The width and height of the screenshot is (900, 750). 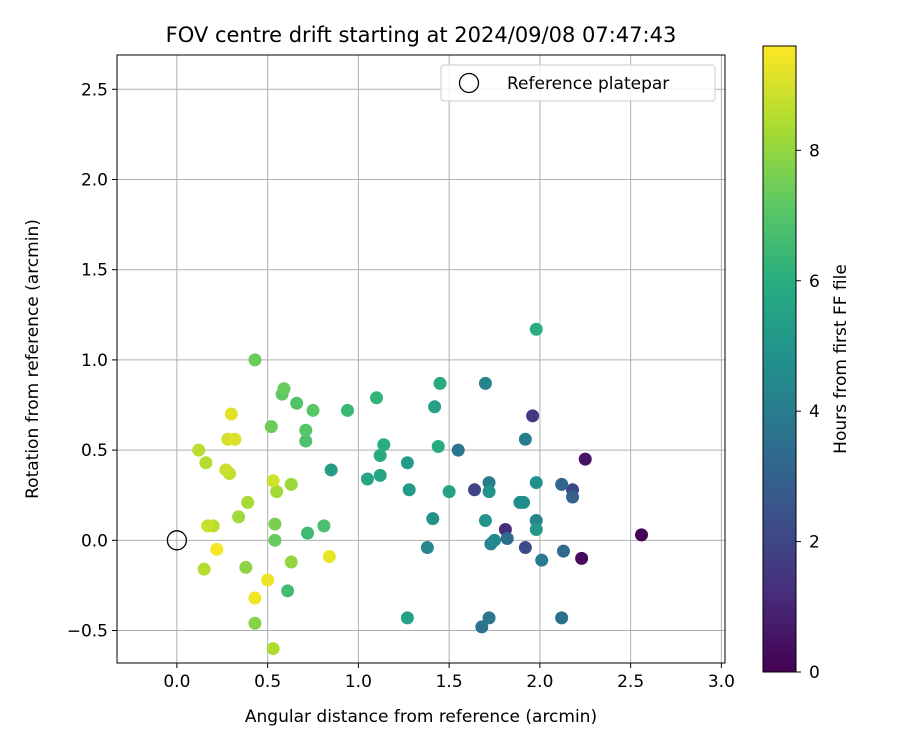 What do you see at coordinates (94, 180) in the screenshot?
I see `y-tick-label: 2.0` at bounding box center [94, 180].